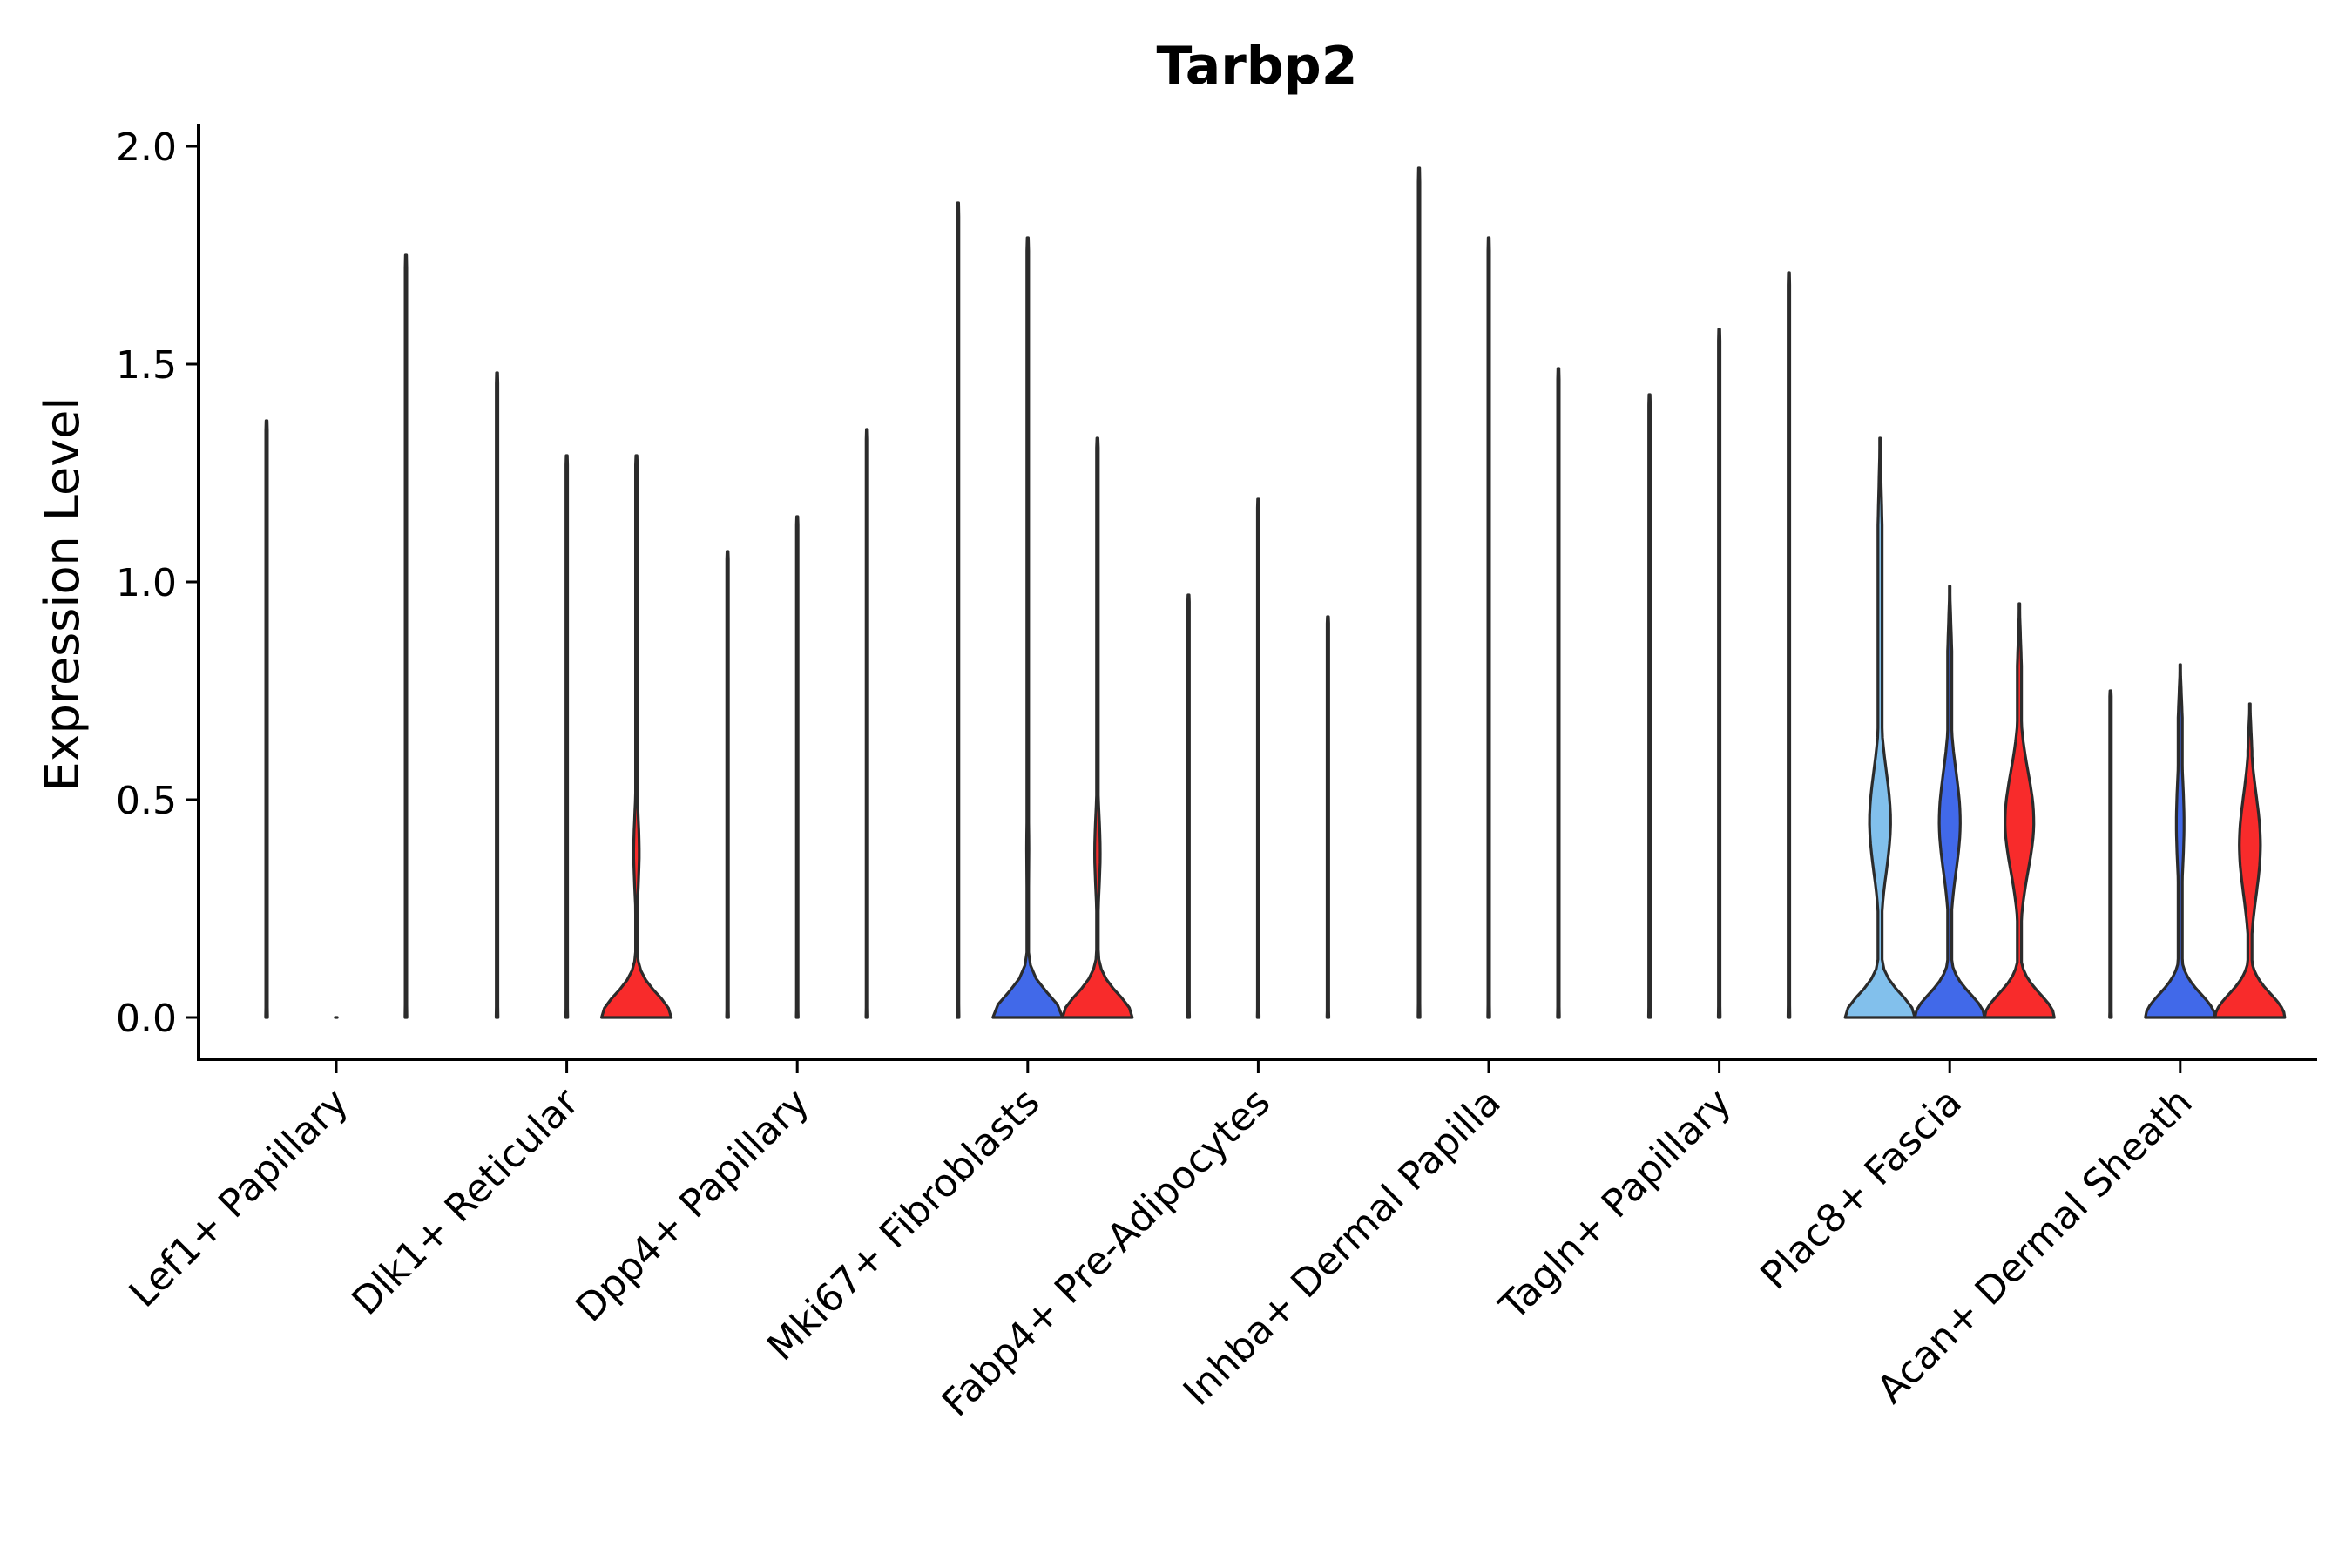 This screenshot has width=2352, height=1568. I want to click on x-tick-label: Plac8+ Fascia, so click(1861, 1189).